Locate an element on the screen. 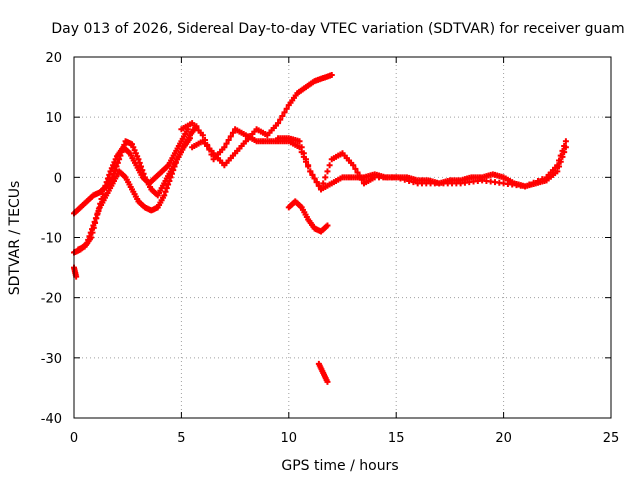  series-track-f is located at coordinates (422, 164).